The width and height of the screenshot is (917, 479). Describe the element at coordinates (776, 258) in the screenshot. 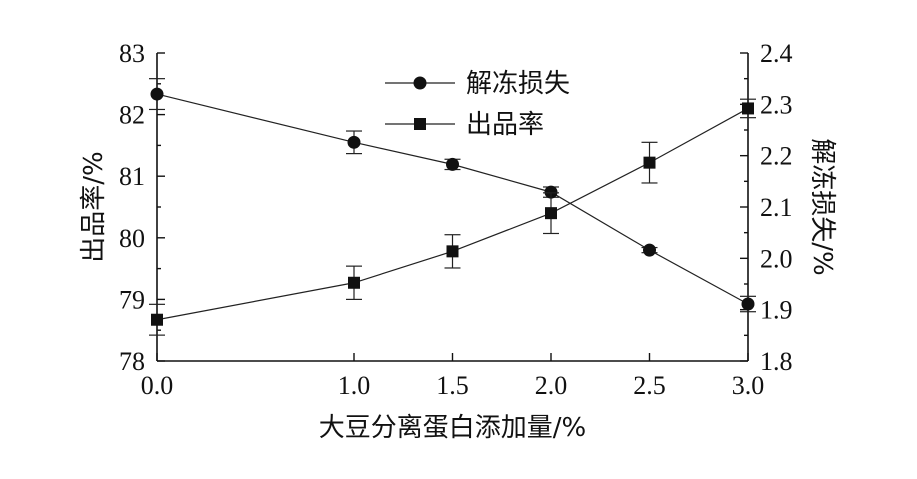

I see `y-right-tick-label: 2.0` at that location.